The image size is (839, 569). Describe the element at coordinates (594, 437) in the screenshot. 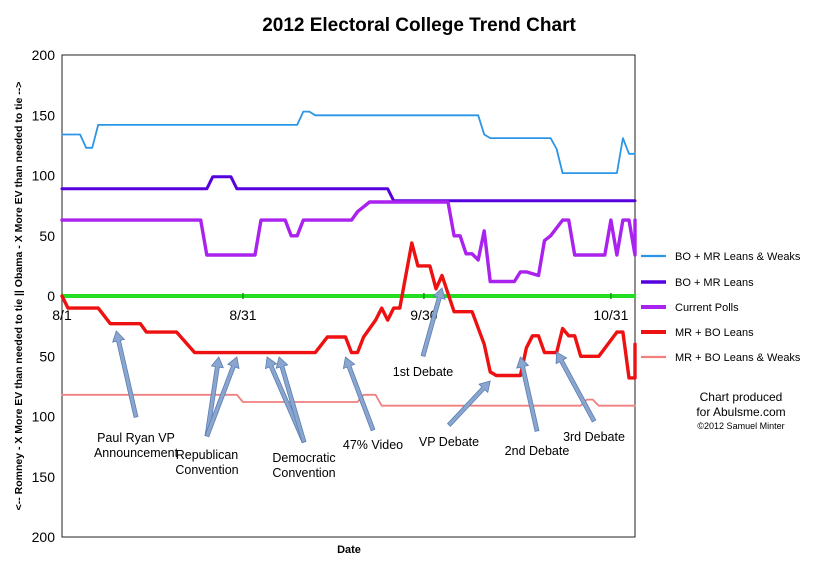

I see `annotation-label: 3rd Debate` at that location.